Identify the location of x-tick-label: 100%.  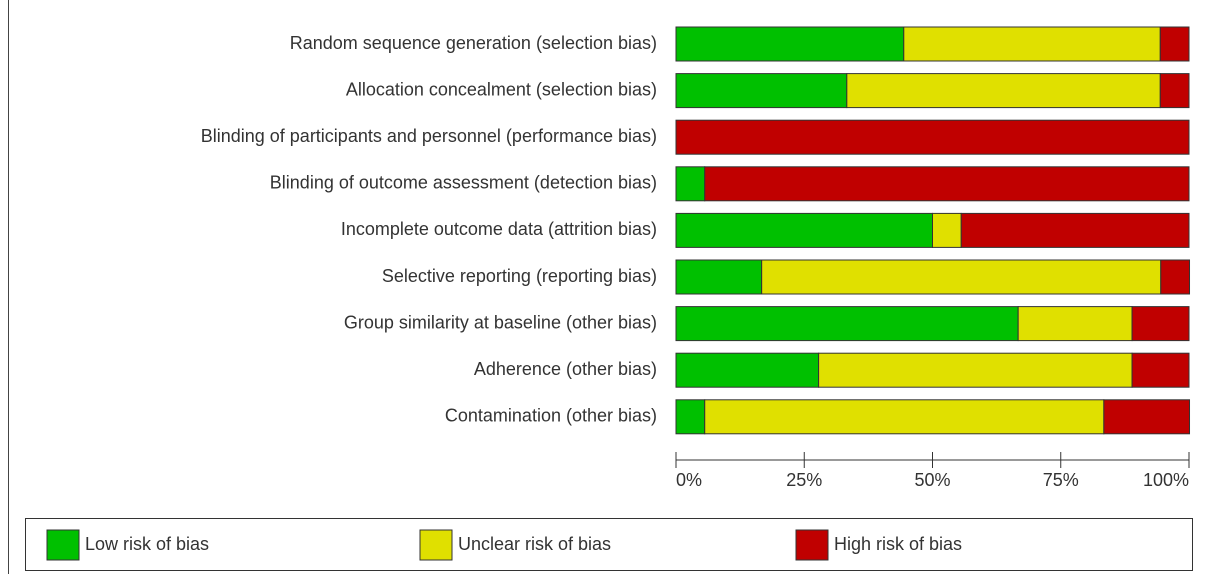
(1166, 480).